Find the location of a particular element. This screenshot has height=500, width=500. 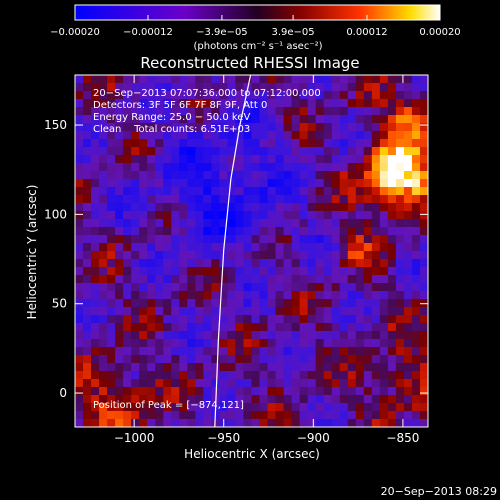

colorbar-tick-label: 0.00020 is located at coordinates (439, 32).